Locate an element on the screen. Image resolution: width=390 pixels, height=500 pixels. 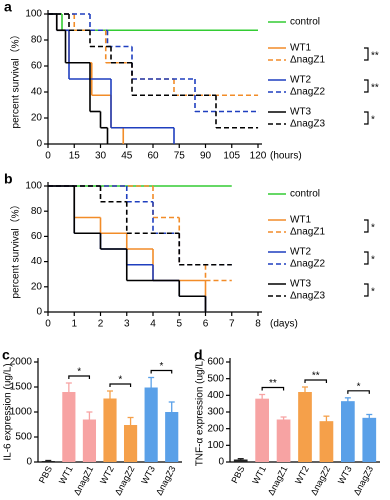
y-tick-label: 300 is located at coordinates (215, 412).